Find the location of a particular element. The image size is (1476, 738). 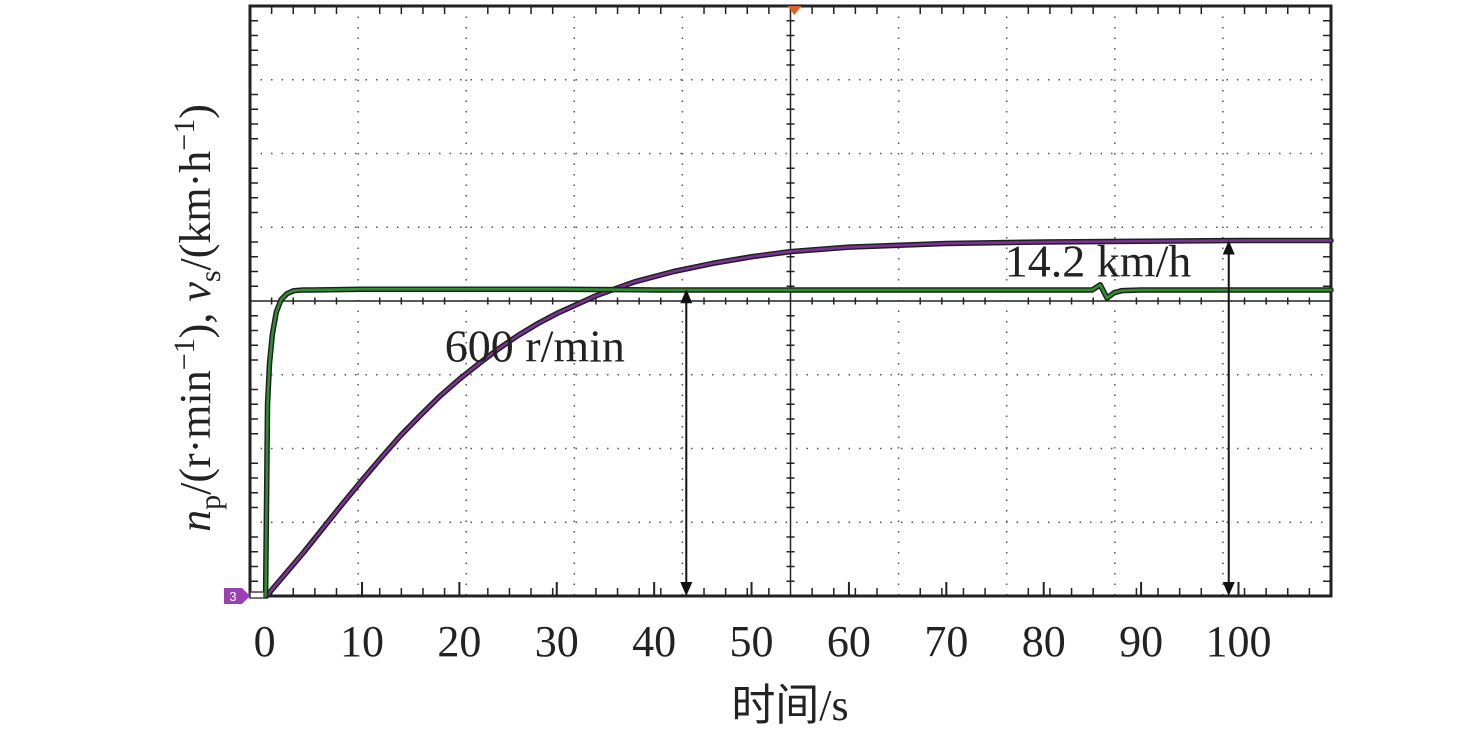

trigger-marker is located at coordinates (794, 10).